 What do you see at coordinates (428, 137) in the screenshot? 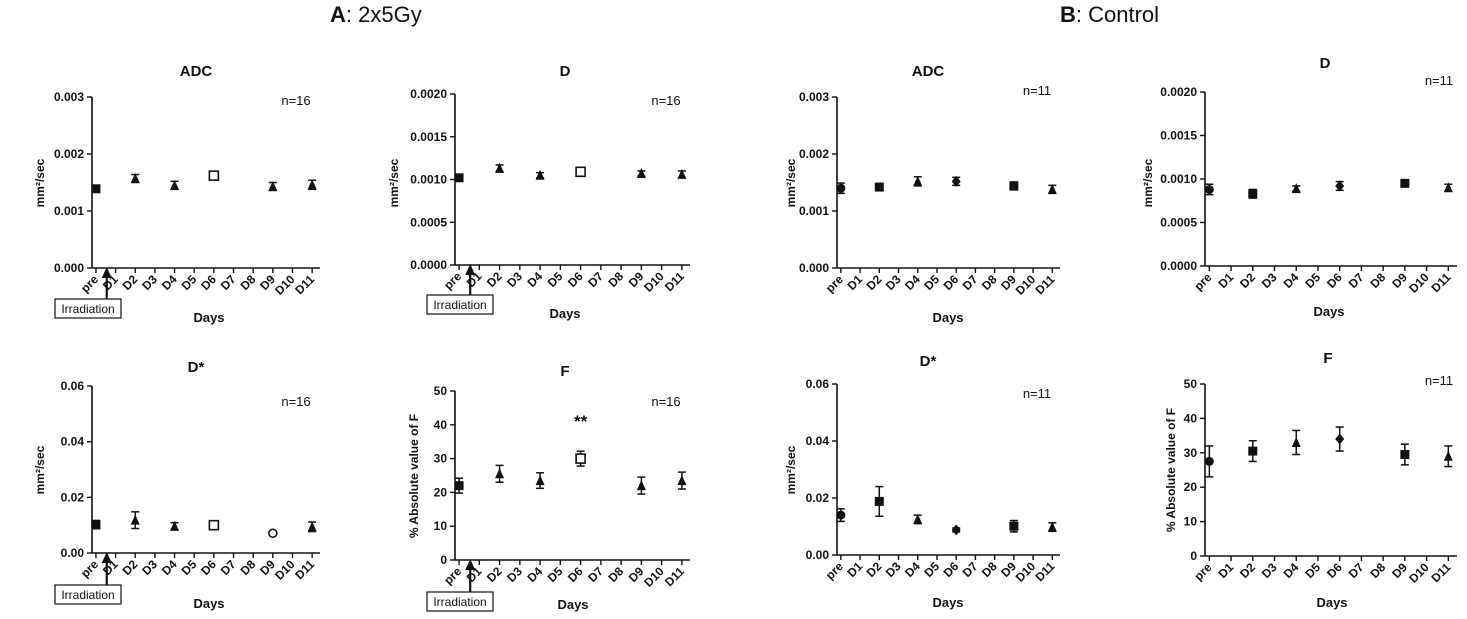
I see `y-tick-label: 0.0015` at bounding box center [428, 137].